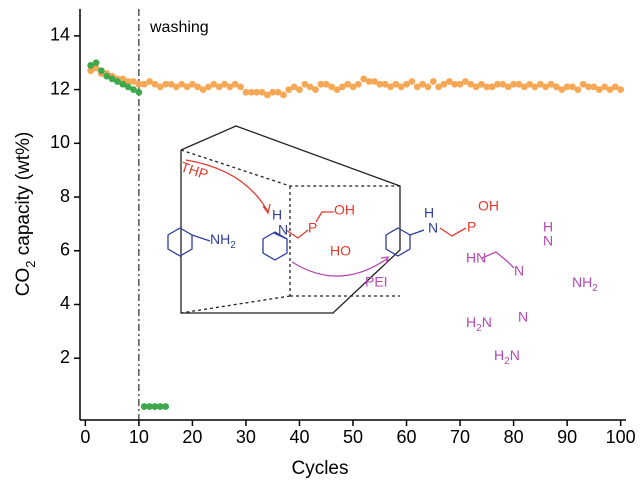 This screenshot has height=487, width=641. Describe the element at coordinates (60, 35) in the screenshot. I see `y-tick-label: 14` at that location.